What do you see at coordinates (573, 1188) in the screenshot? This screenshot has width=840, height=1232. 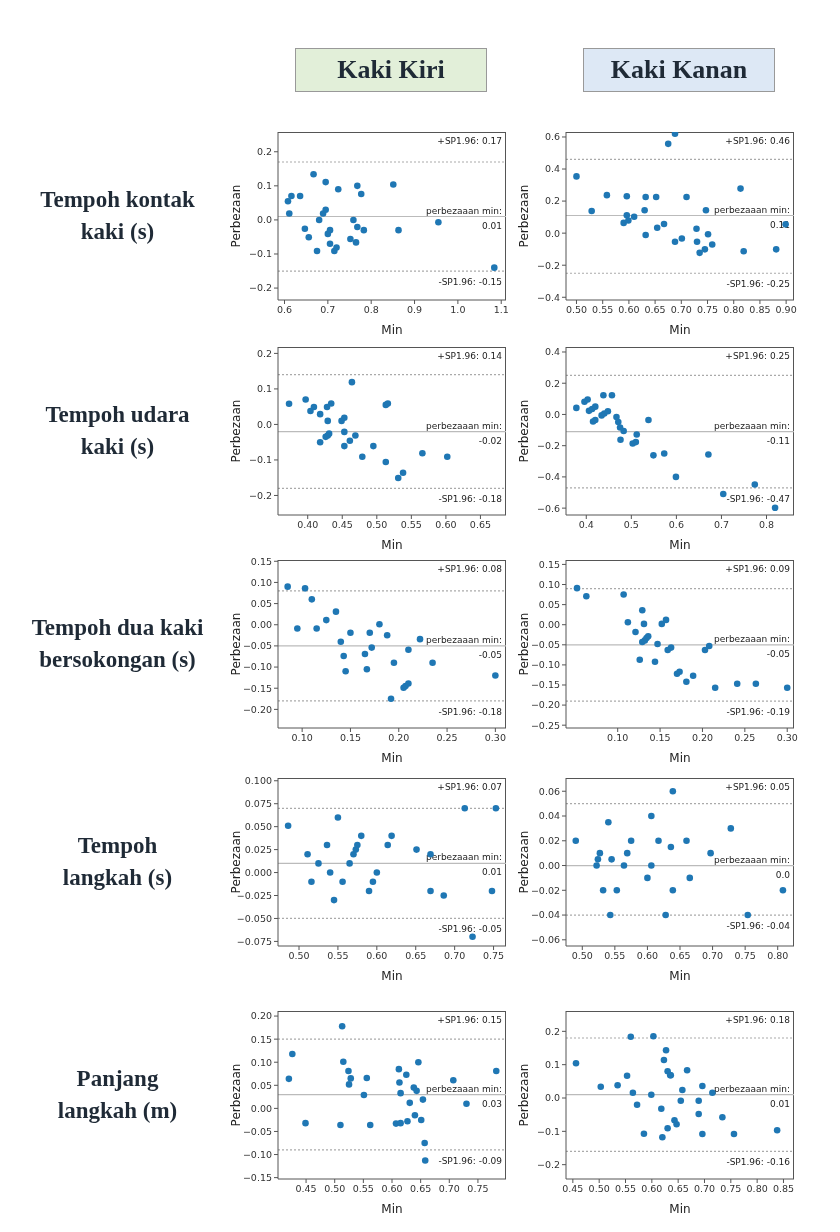 I see `x-tick-label: 0.45` at bounding box center [573, 1188].